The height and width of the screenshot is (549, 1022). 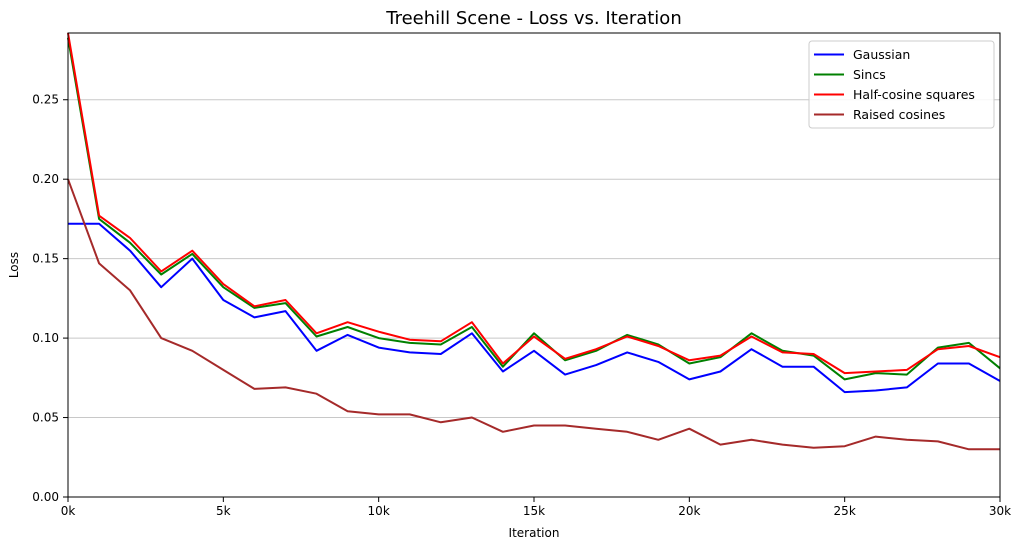 What do you see at coordinates (45, 100) in the screenshot?
I see `y-tick-label: 0.25` at bounding box center [45, 100].